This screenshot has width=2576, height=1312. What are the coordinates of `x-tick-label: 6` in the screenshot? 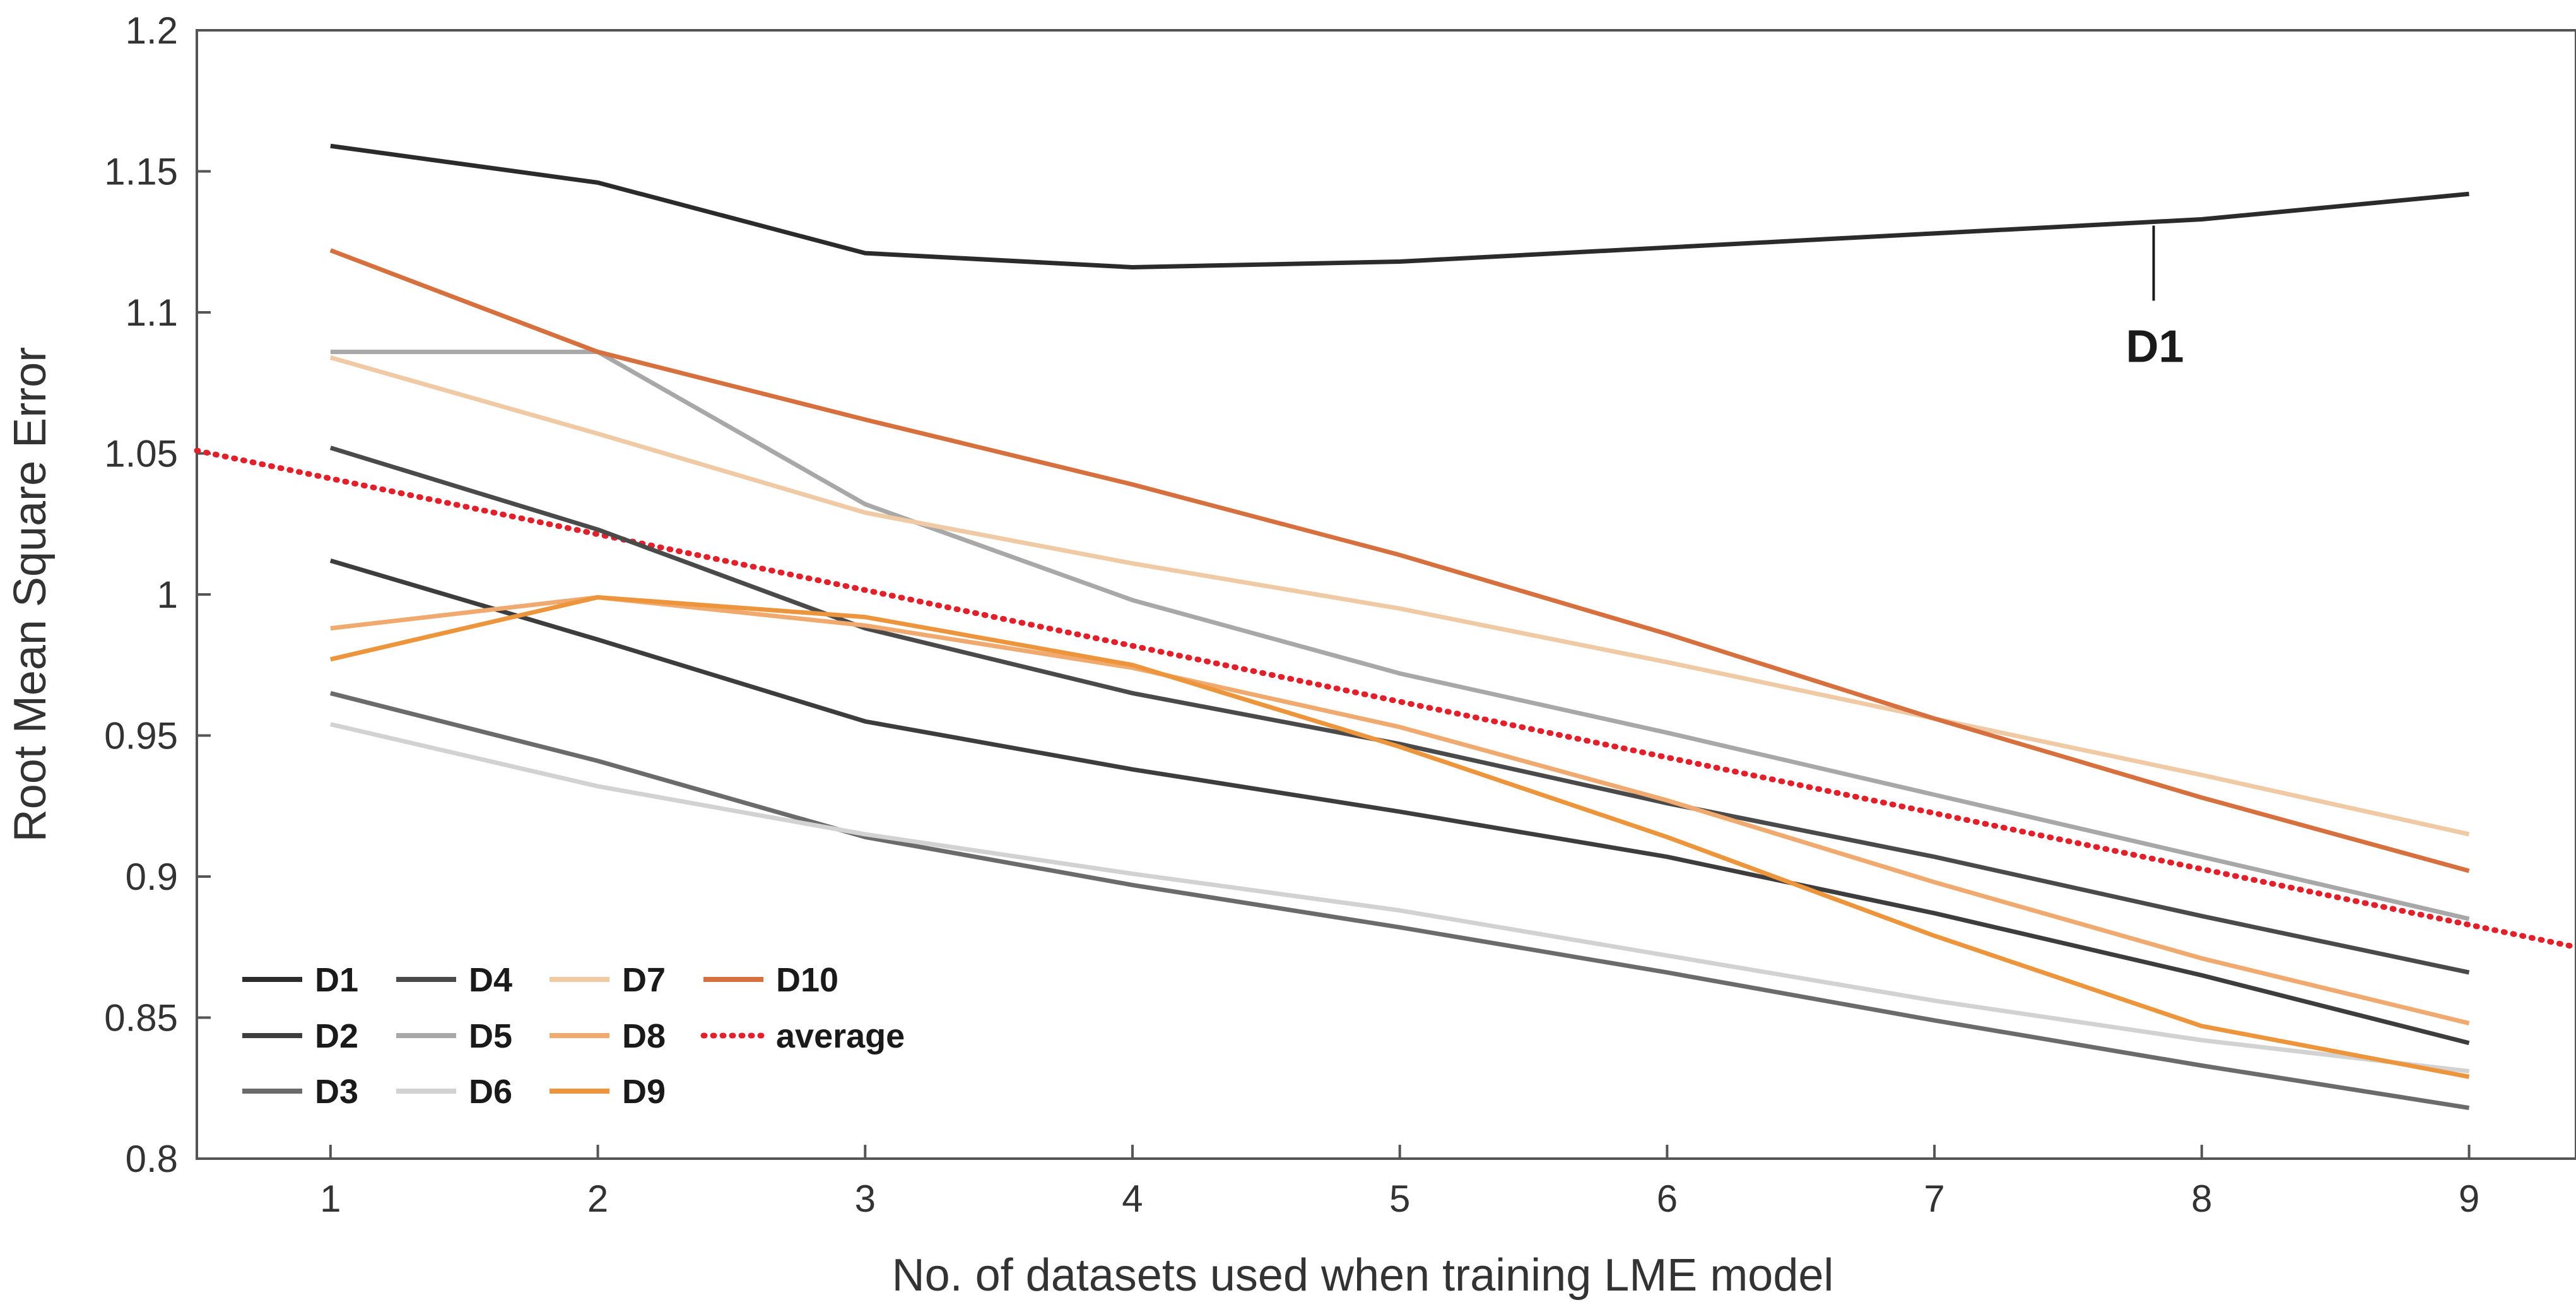 It's located at (1667, 1199).